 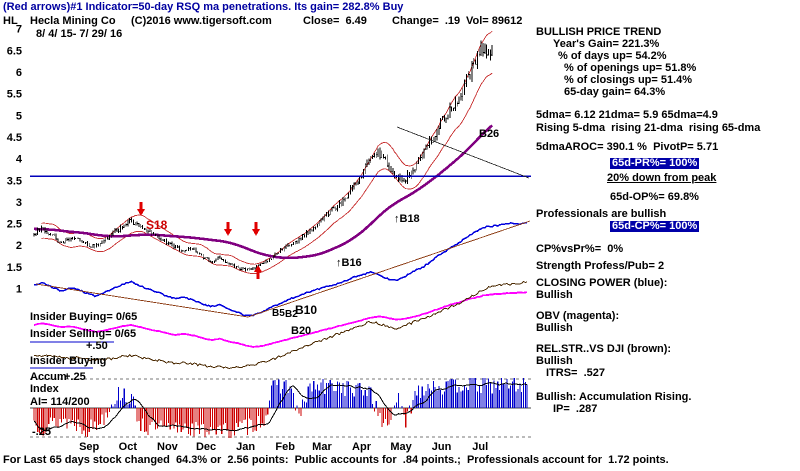 What do you see at coordinates (612, 56) in the screenshot?
I see `pct-days-up: % of days up= 54.2%` at bounding box center [612, 56].